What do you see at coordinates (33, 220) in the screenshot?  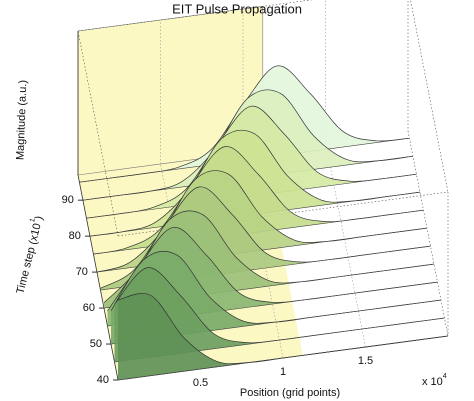 I see `y-label-exponent: 1` at bounding box center [33, 220].